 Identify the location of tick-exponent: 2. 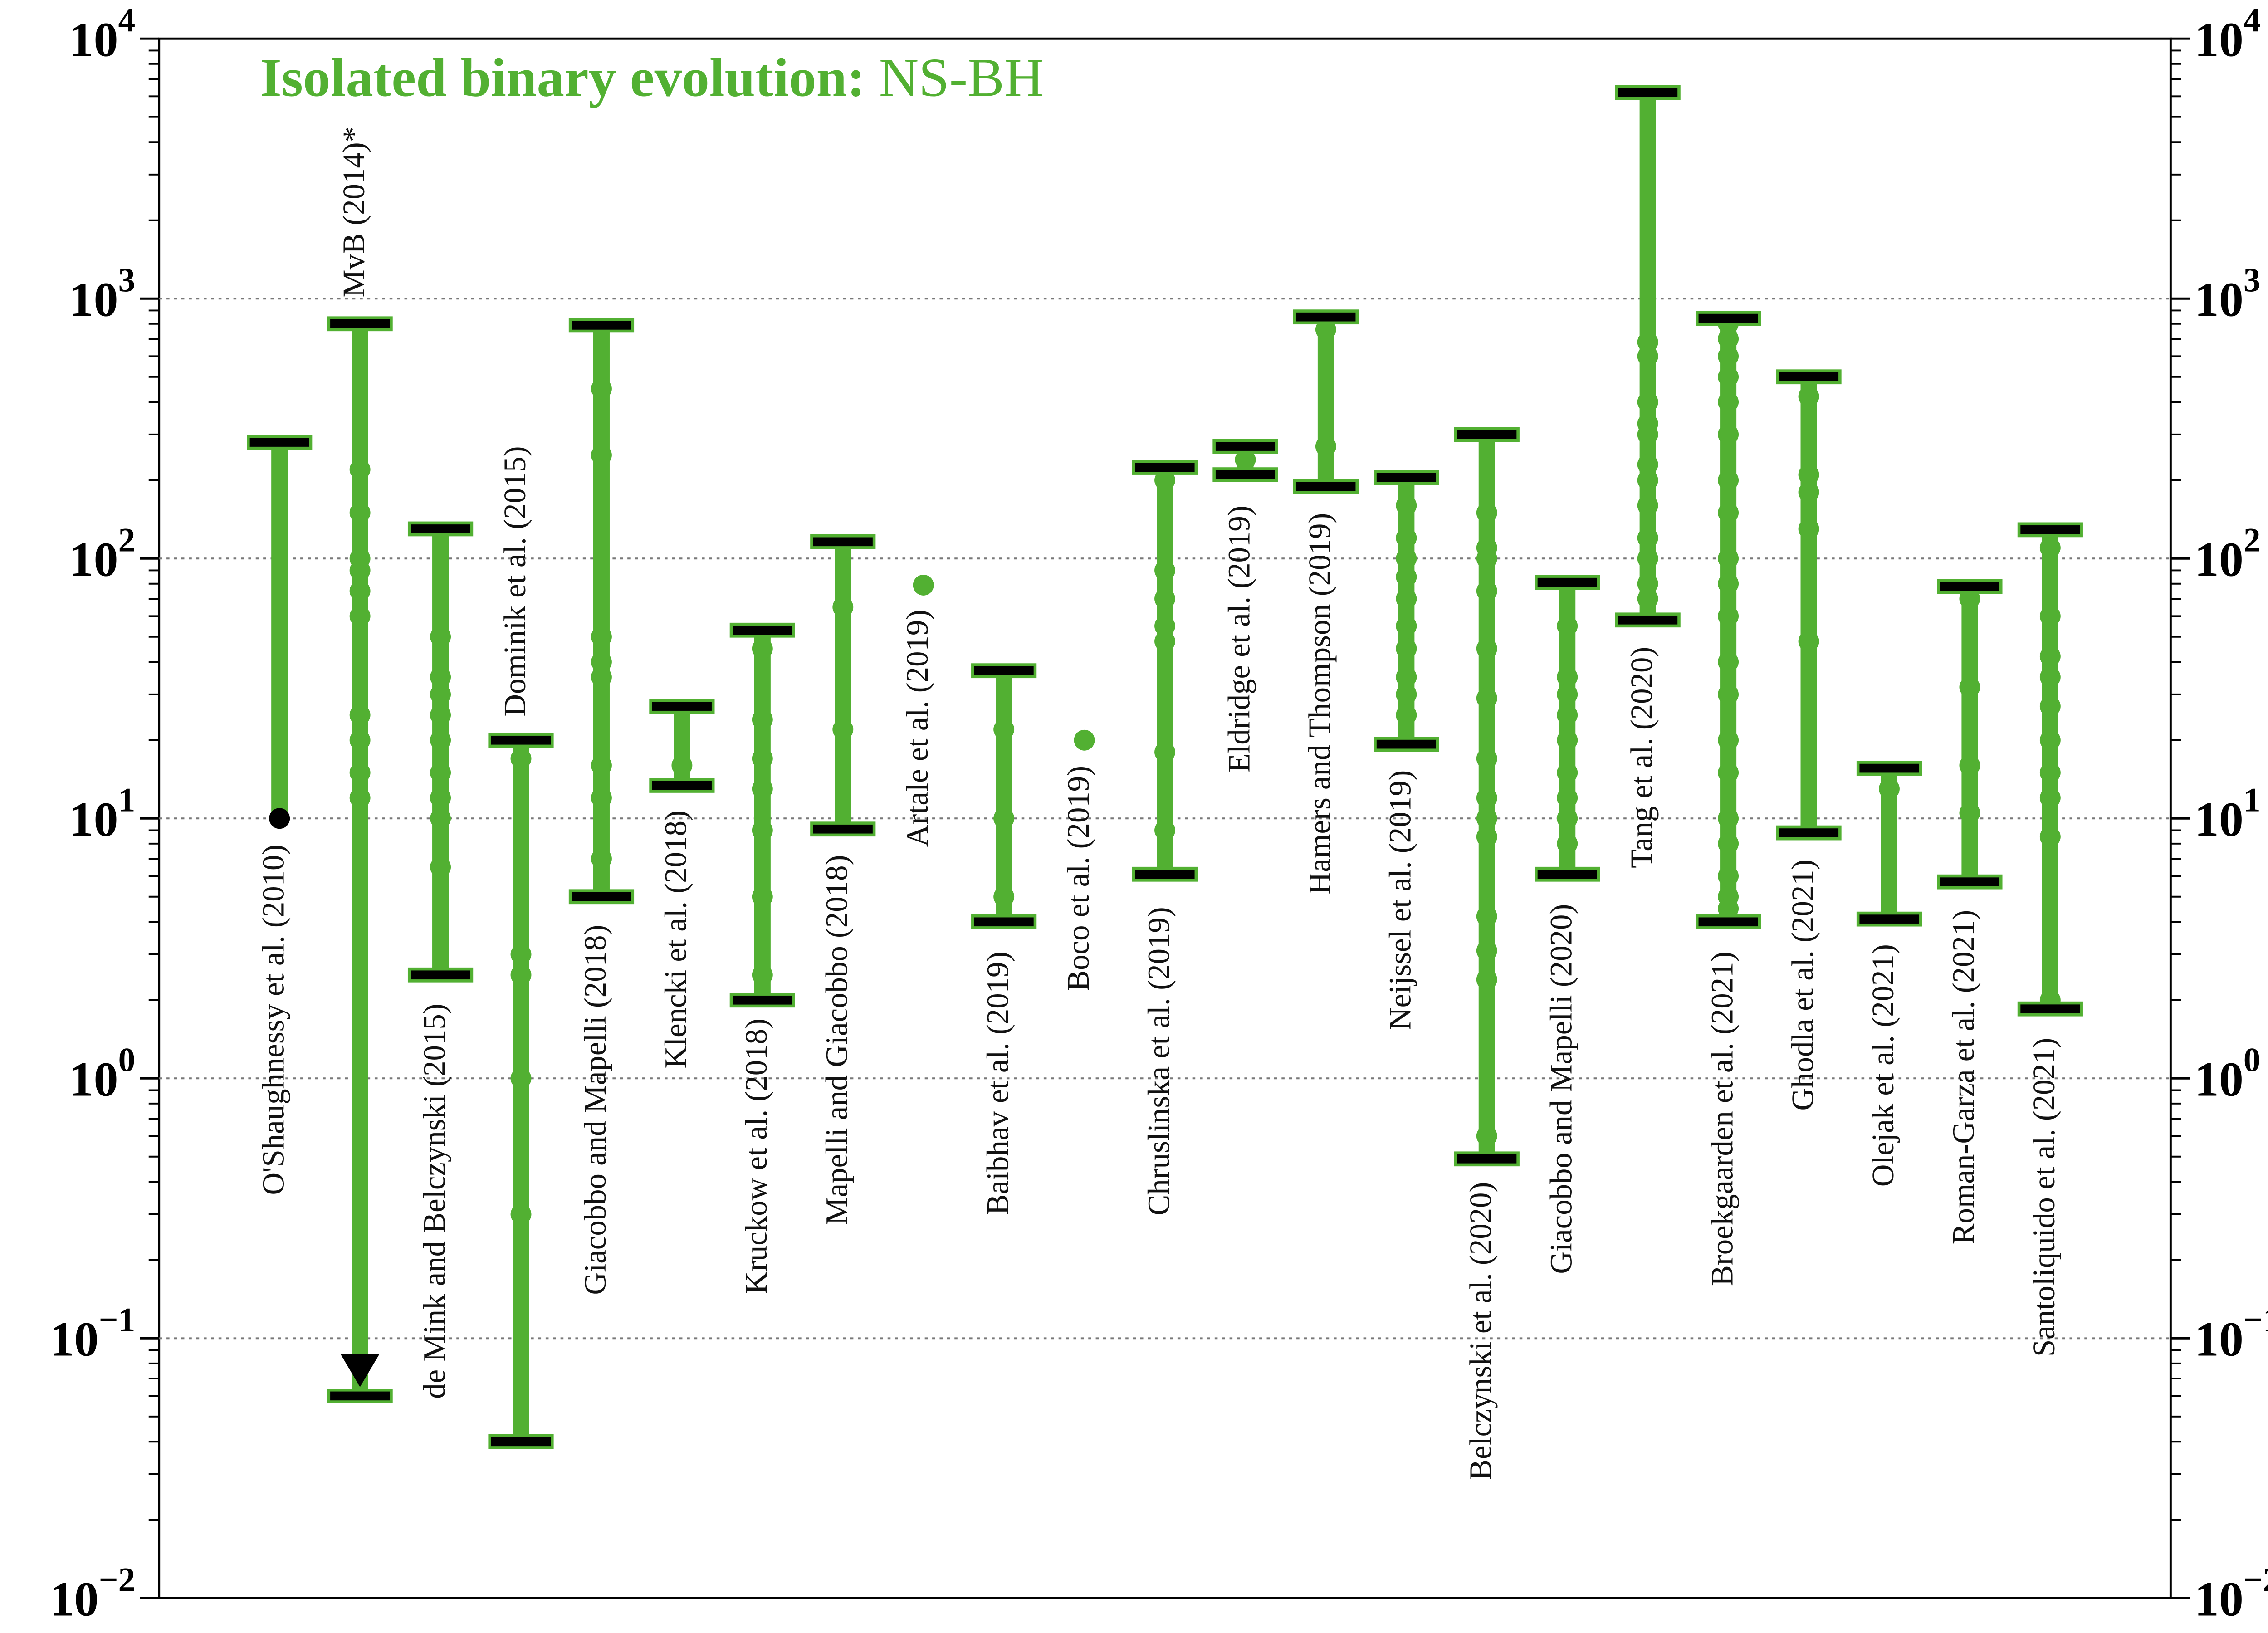
(127, 540).